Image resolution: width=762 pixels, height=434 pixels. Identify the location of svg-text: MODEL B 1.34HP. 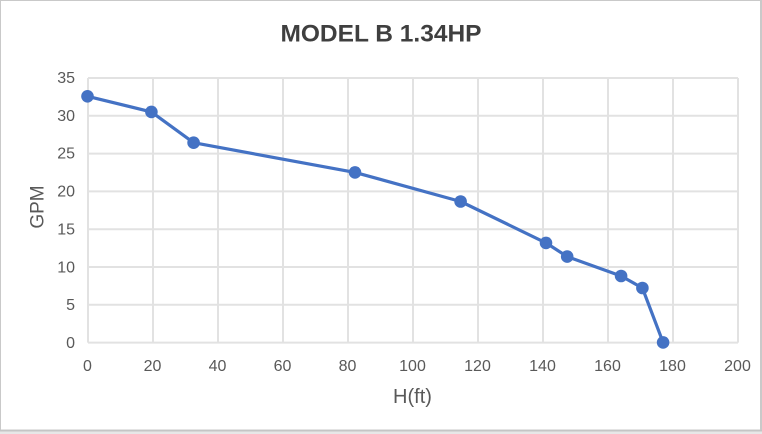
(380, 34).